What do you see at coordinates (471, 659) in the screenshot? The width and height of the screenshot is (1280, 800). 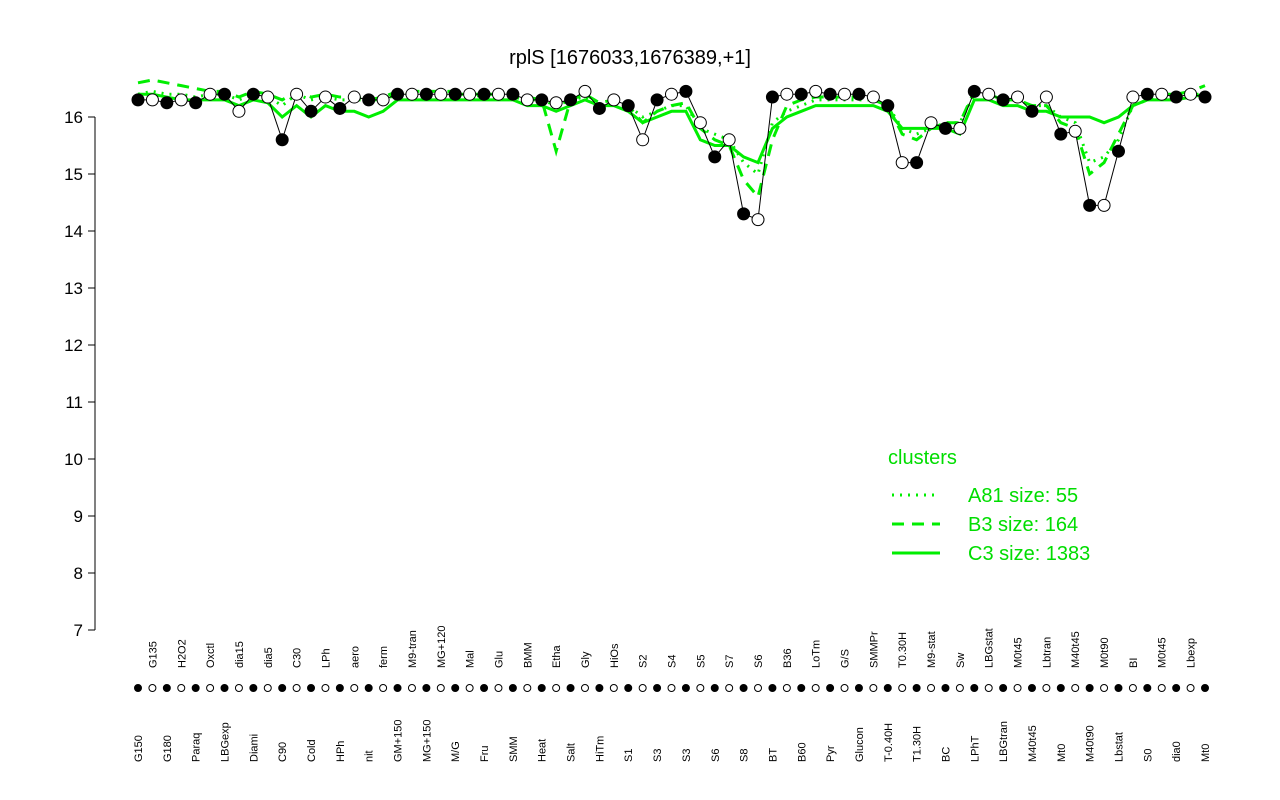 I see `x-tick-label: Mal` at bounding box center [471, 659].